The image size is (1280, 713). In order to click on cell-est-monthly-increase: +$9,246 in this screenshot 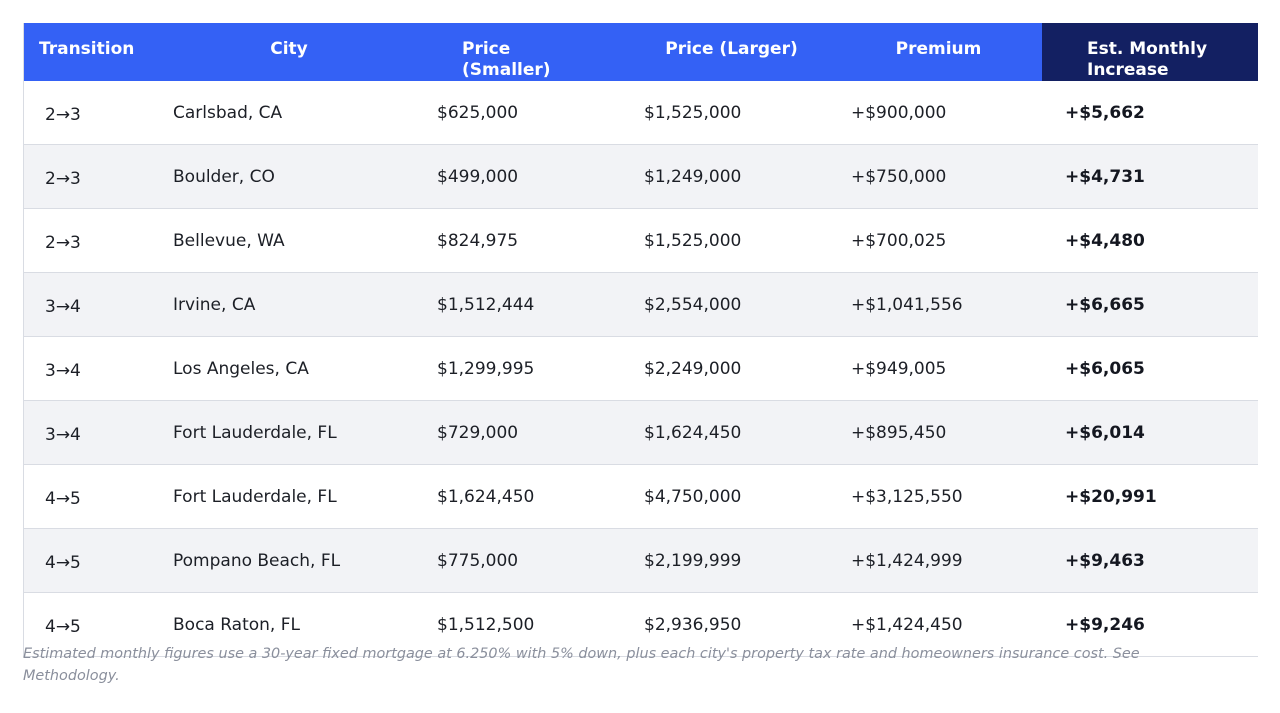, I will do `click(1150, 624)`.